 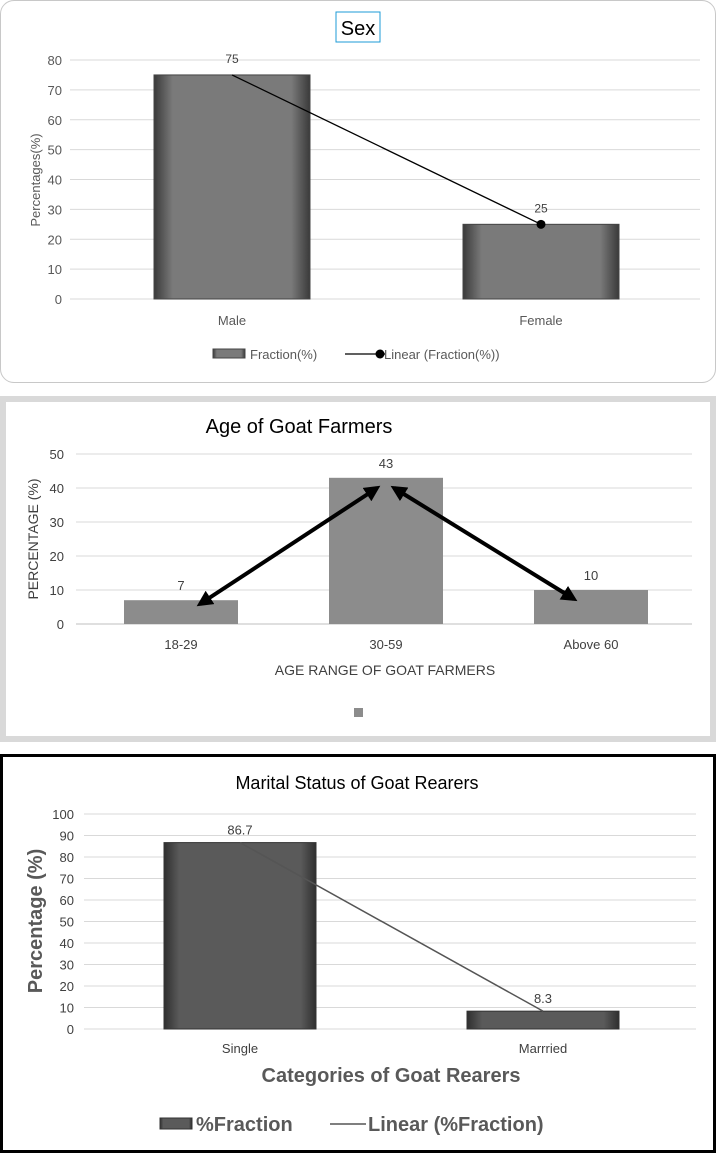 What do you see at coordinates (299, 427) in the screenshot?
I see `chart-title: Age of Goat Farmers` at bounding box center [299, 427].